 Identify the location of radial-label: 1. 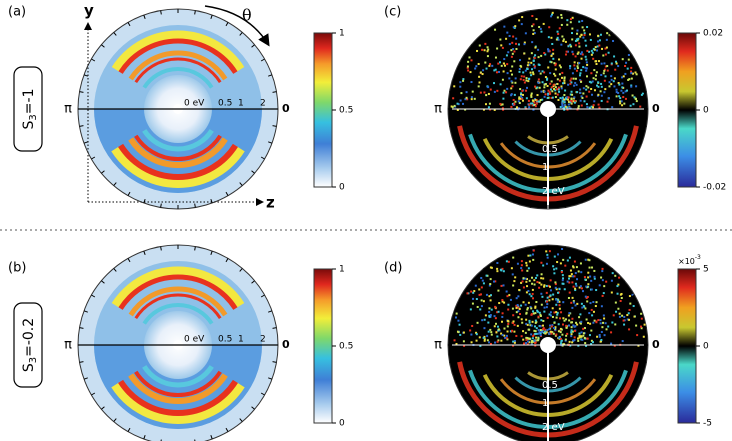
(545, 403).